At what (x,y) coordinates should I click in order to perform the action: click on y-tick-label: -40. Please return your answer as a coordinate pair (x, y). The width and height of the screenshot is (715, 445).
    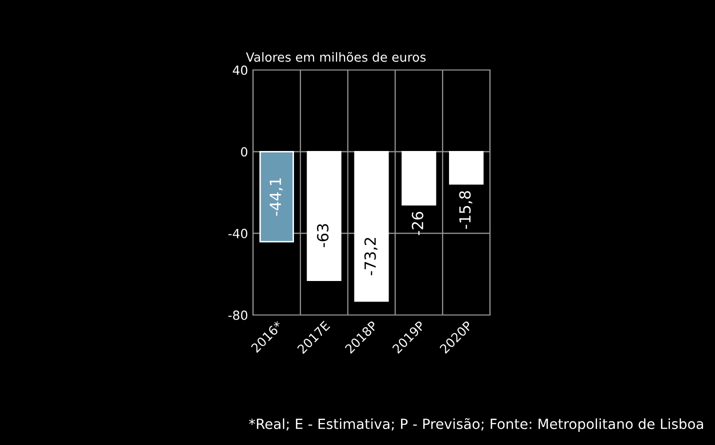
    Looking at the image, I should click on (238, 233).